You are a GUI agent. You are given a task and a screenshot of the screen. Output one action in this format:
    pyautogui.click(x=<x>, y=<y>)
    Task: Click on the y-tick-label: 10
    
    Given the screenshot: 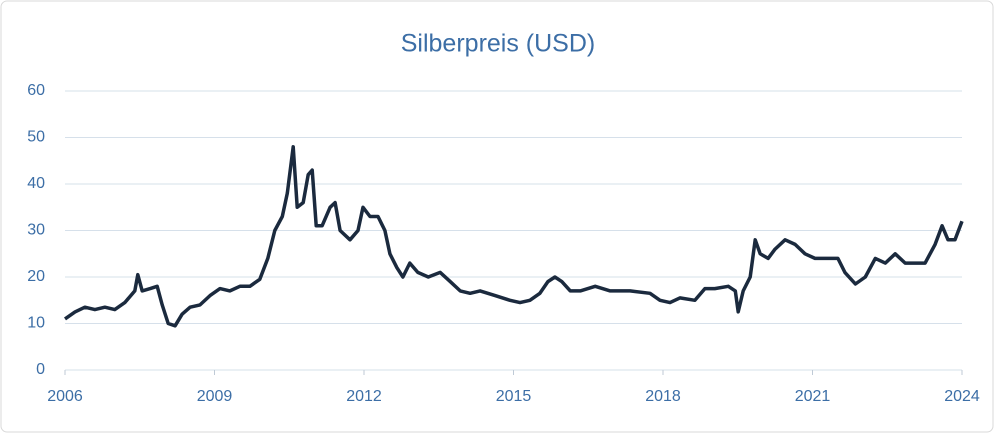 What is the action you would take?
    pyautogui.click(x=36, y=323)
    